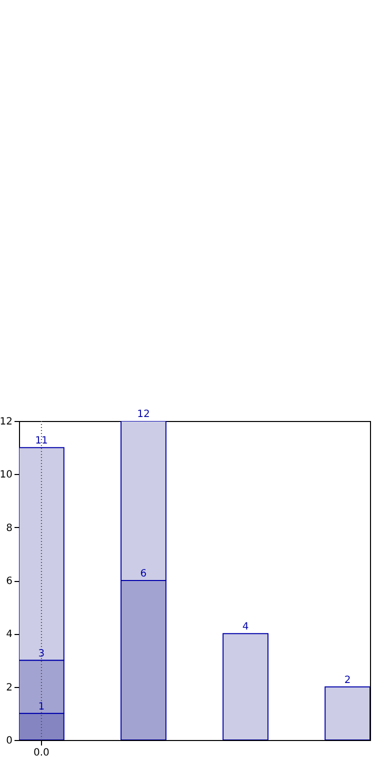  Describe the element at coordinates (245, 627) in the screenshot. I see `total-label: 4` at that location.